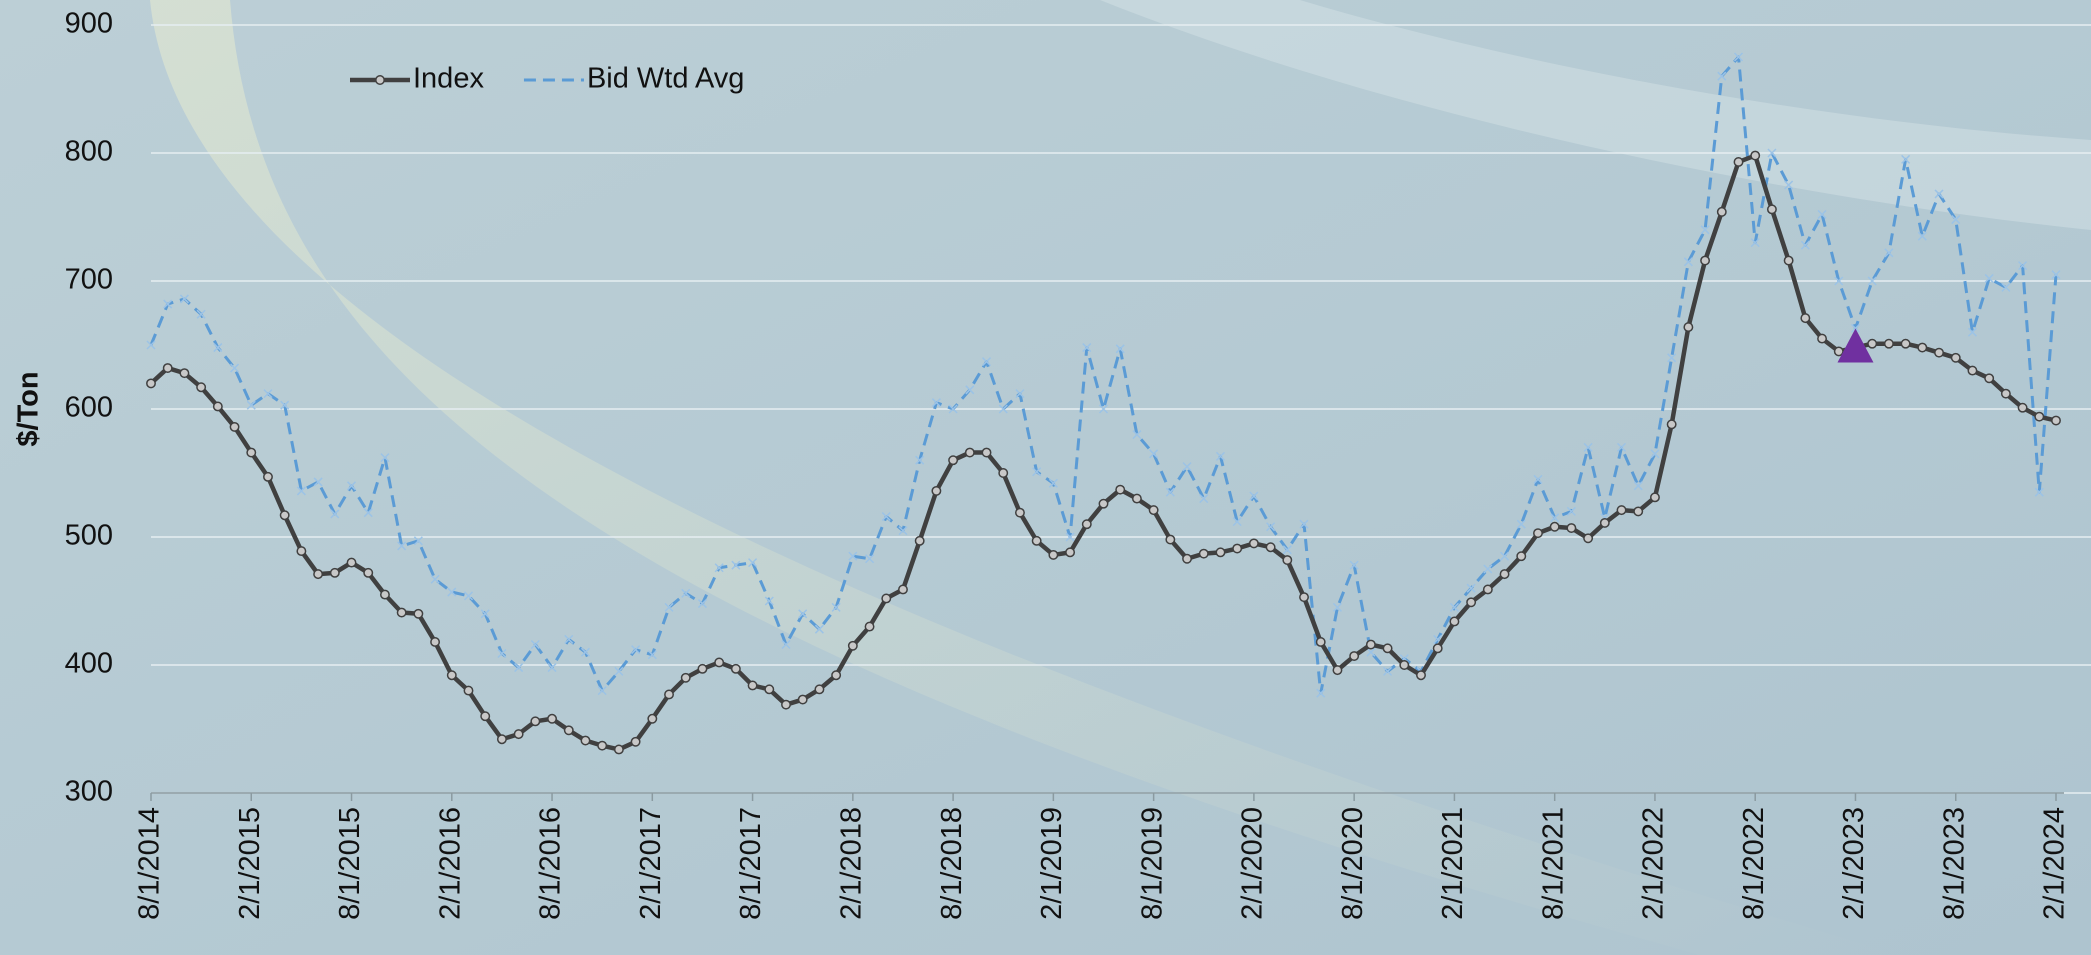  Describe the element at coordinates (1855, 345) in the screenshot. I see `highlight-marker` at that location.